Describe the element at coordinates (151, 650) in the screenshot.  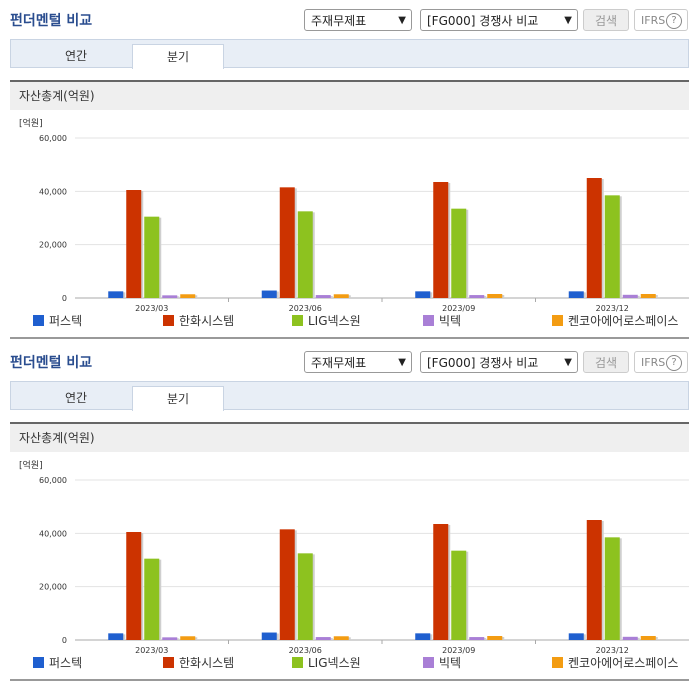
I see `x-tick-label: 2023/03` at that location.